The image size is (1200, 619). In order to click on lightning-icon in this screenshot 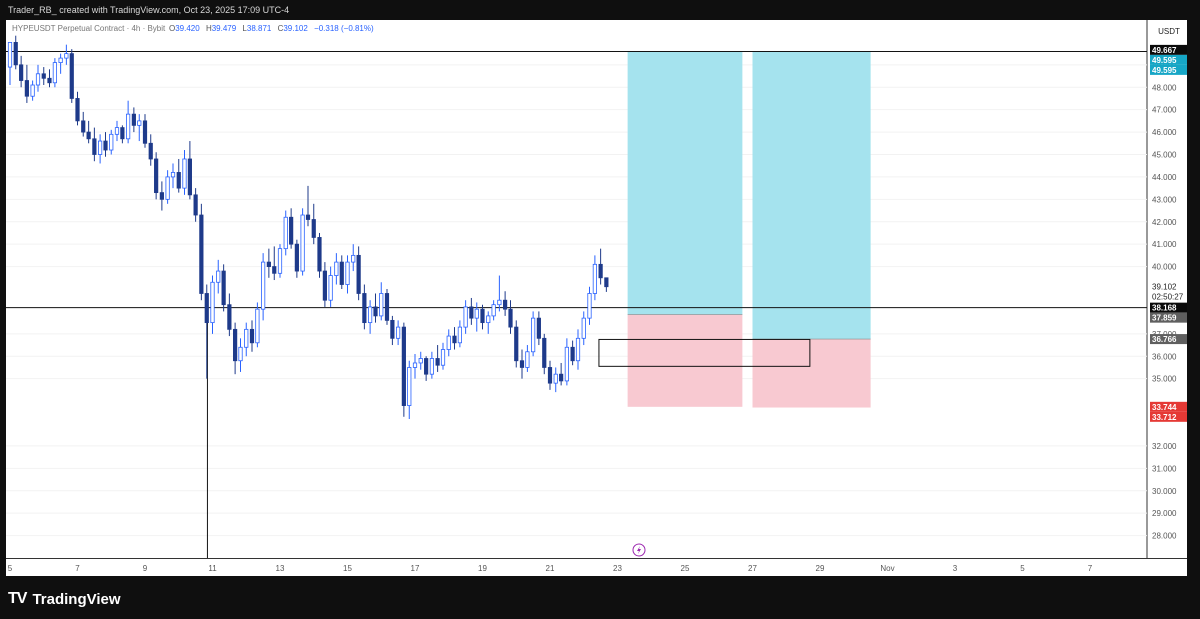, I will do `click(639, 550)`.